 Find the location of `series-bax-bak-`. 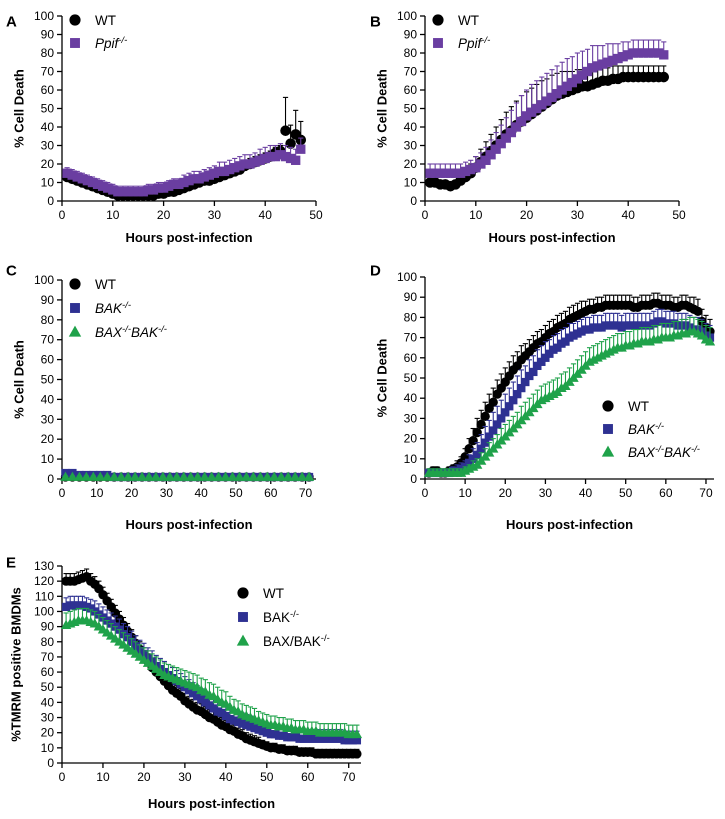

series-bax-bak- is located at coordinates (211, 673).